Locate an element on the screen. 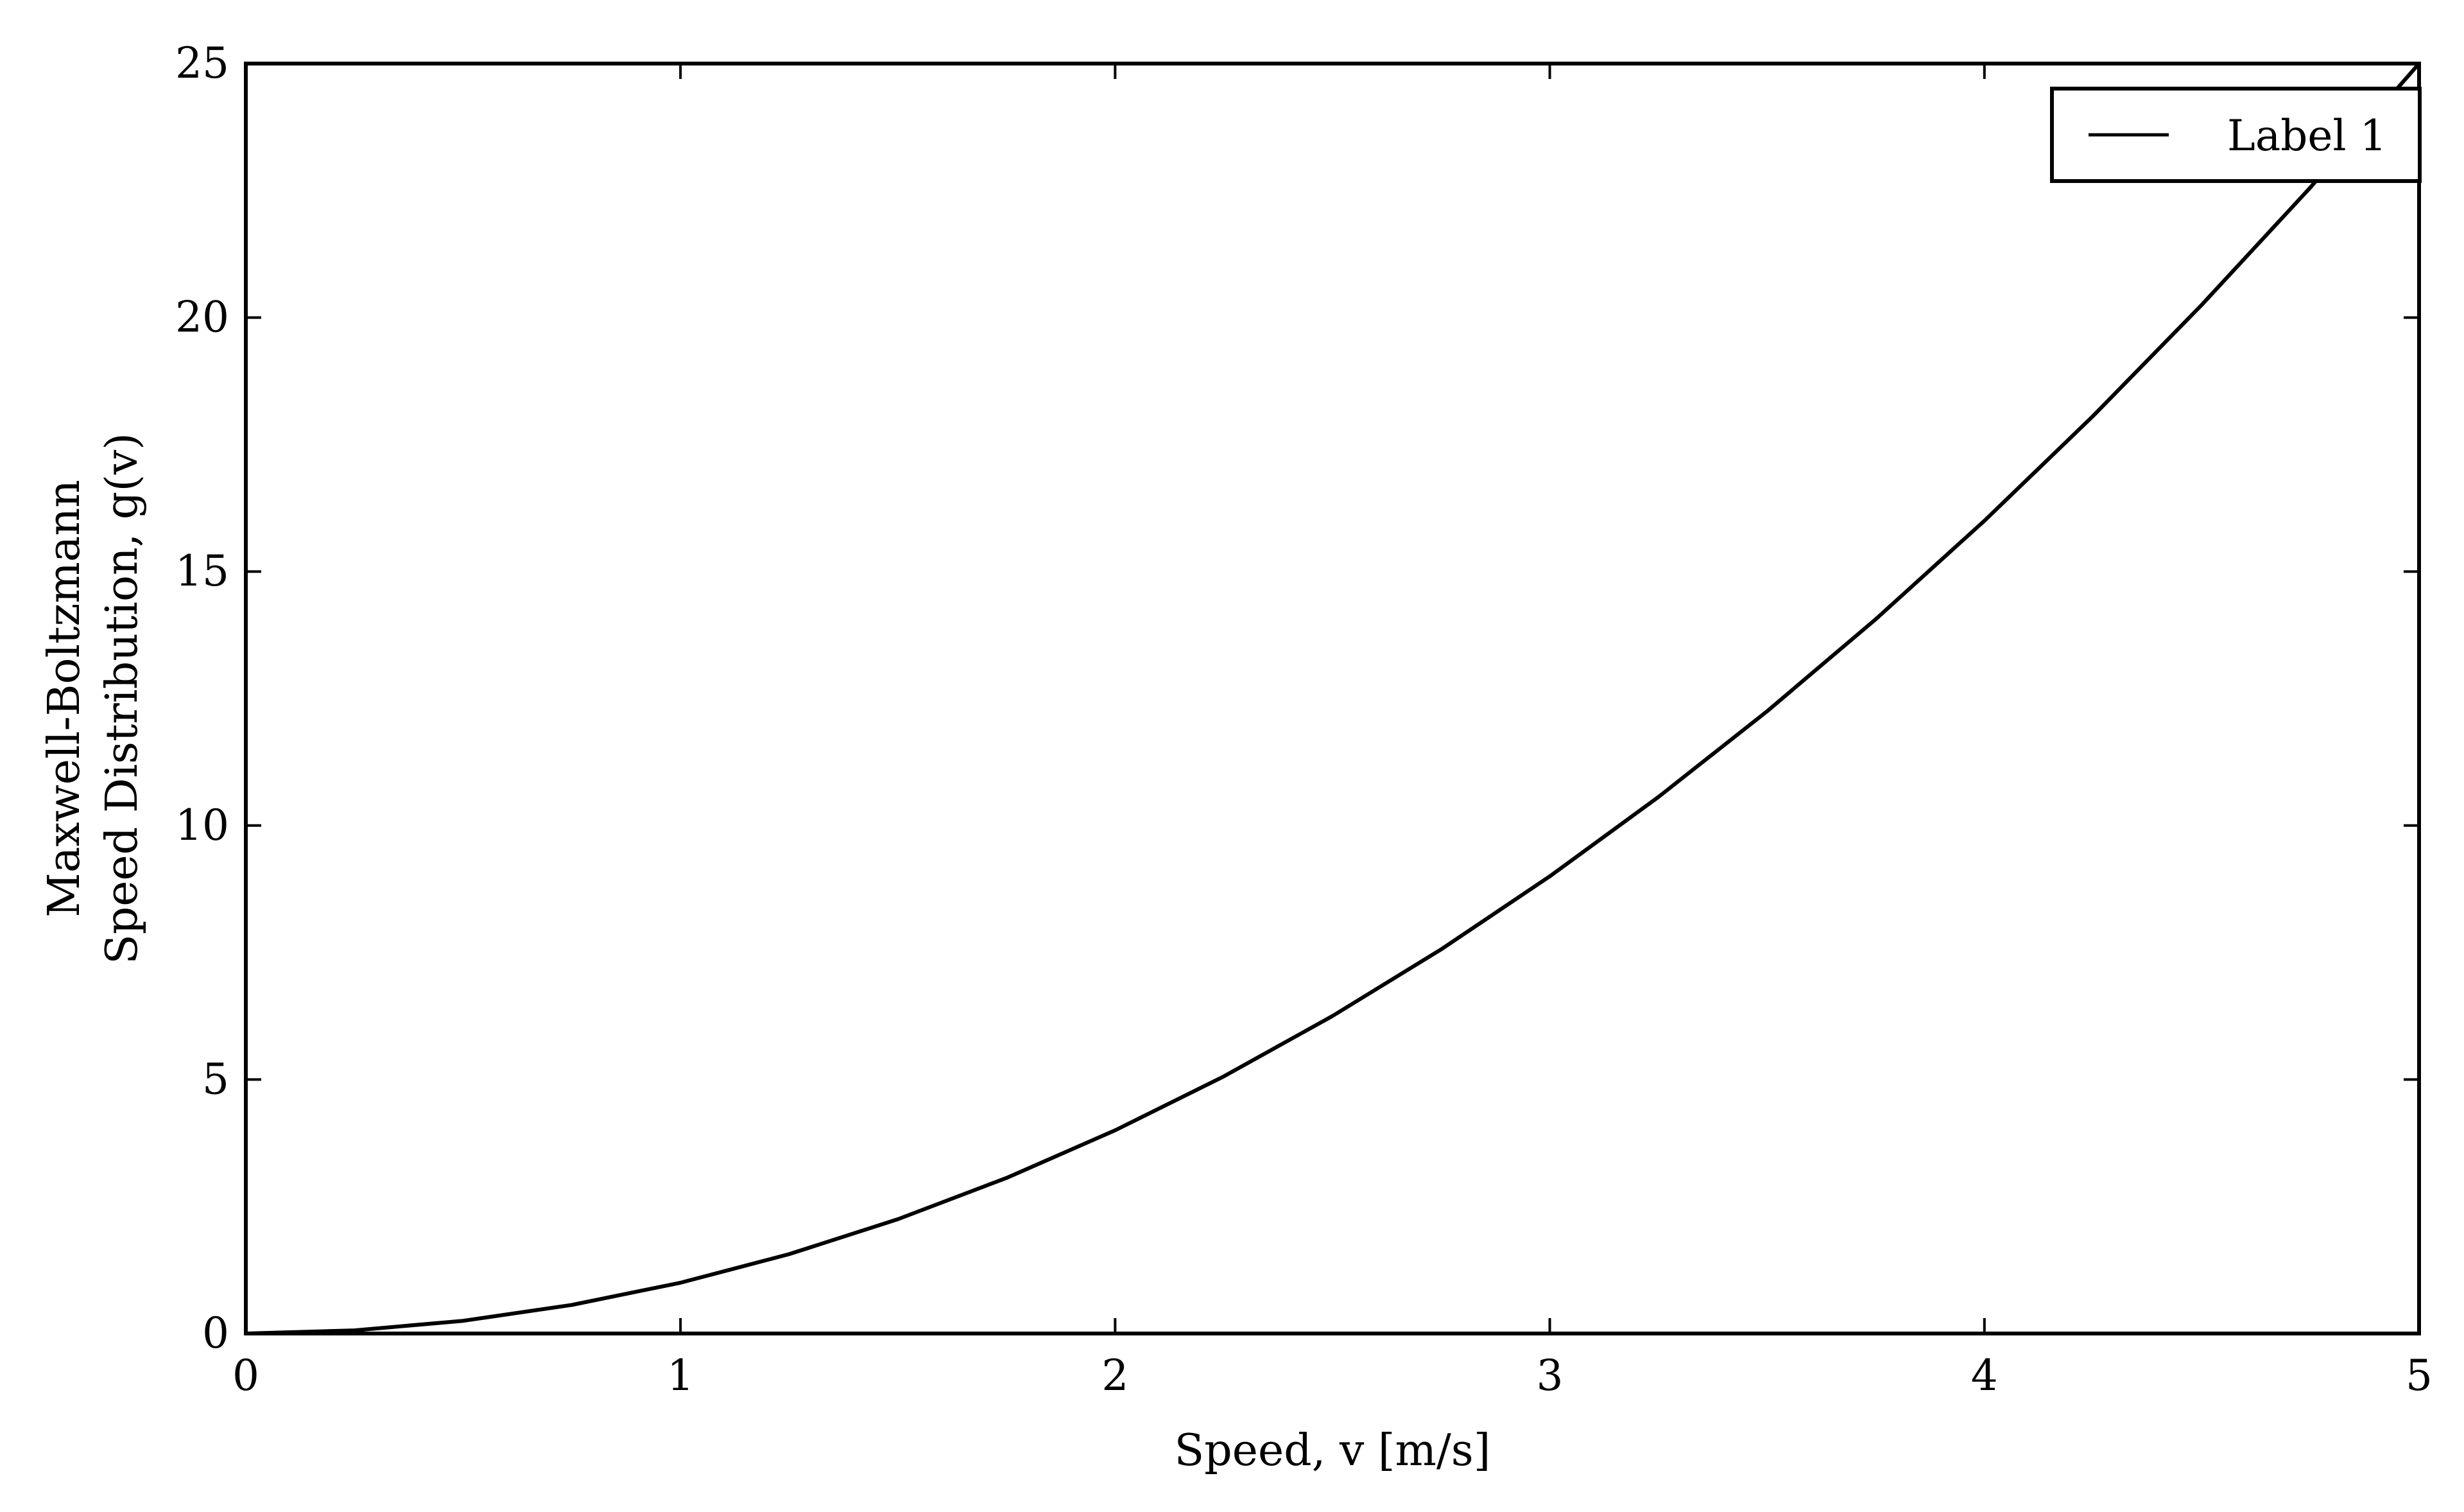 Image resolution: width=2464 pixels, height=1512 pixels. y-tick-label-2: 10 is located at coordinates (202, 825).